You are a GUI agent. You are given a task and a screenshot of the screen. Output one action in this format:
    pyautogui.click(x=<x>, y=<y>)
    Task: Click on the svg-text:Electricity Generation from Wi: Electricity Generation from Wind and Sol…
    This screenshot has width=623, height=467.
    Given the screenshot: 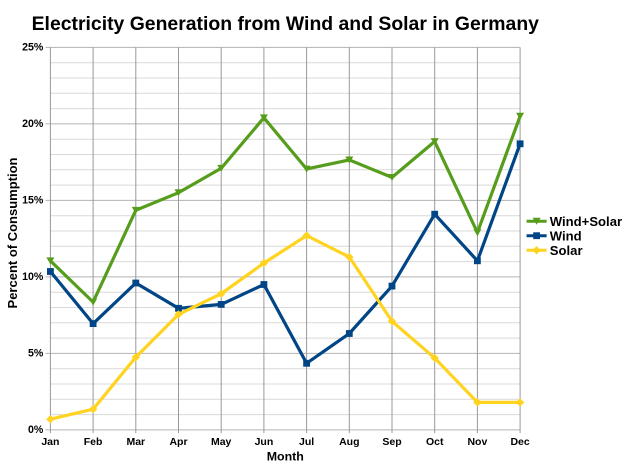 What is the action you would take?
    pyautogui.click(x=286, y=24)
    